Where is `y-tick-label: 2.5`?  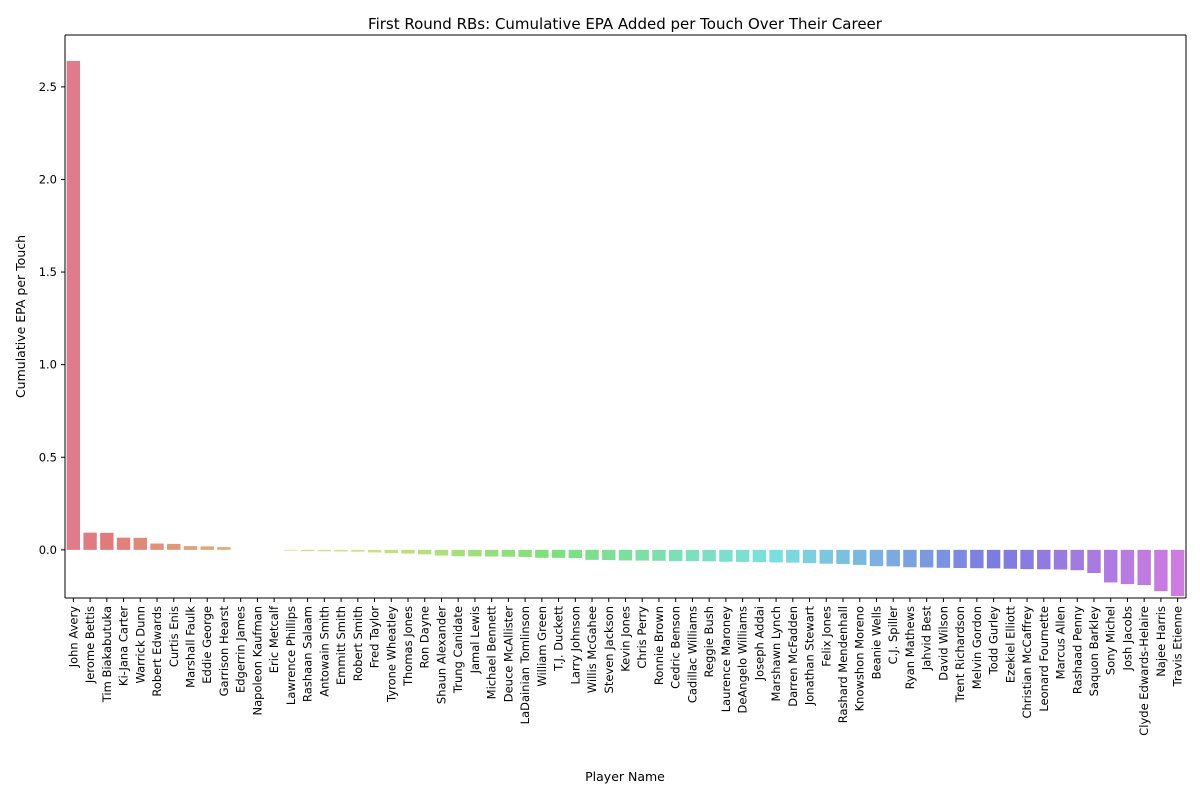
y-tick-label: 2.5 is located at coordinates (48, 87).